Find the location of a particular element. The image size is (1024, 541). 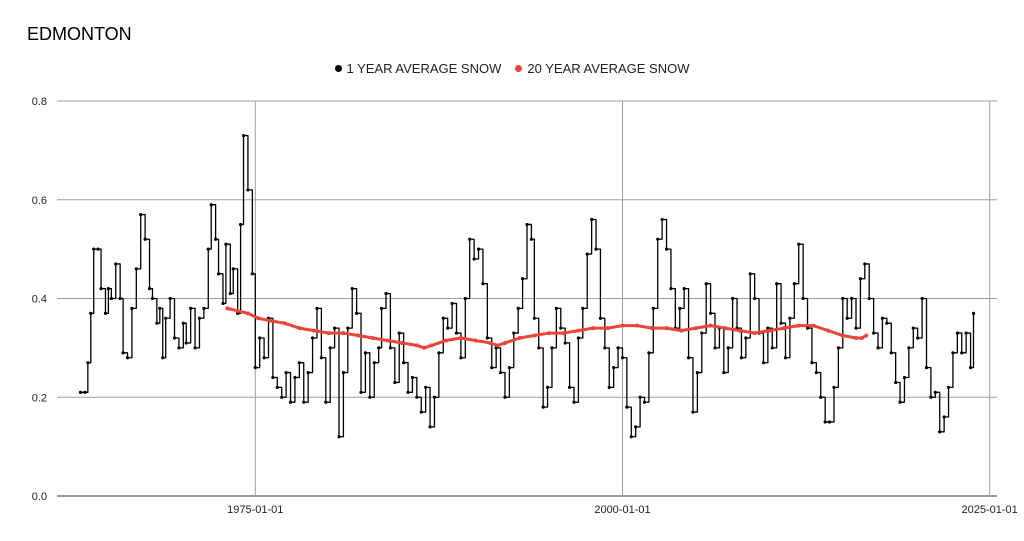

legend-marker-1-year is located at coordinates (338, 68).